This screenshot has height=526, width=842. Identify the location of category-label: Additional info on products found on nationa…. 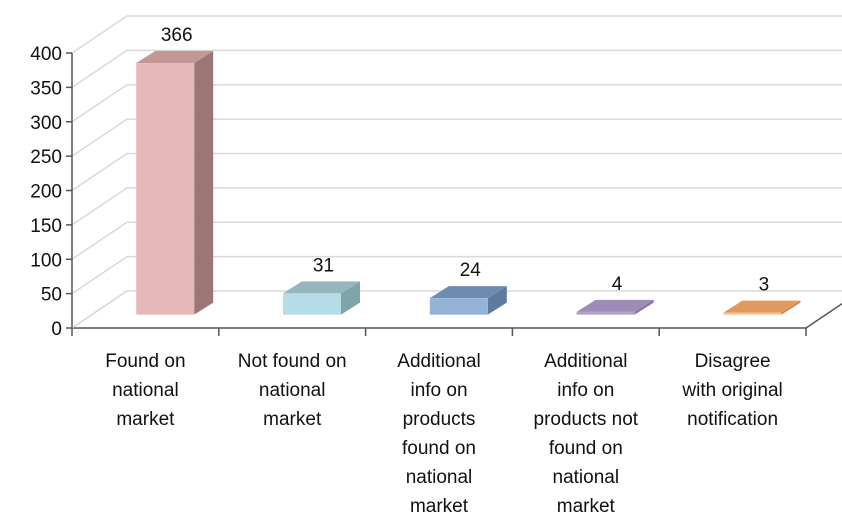
(438, 434).